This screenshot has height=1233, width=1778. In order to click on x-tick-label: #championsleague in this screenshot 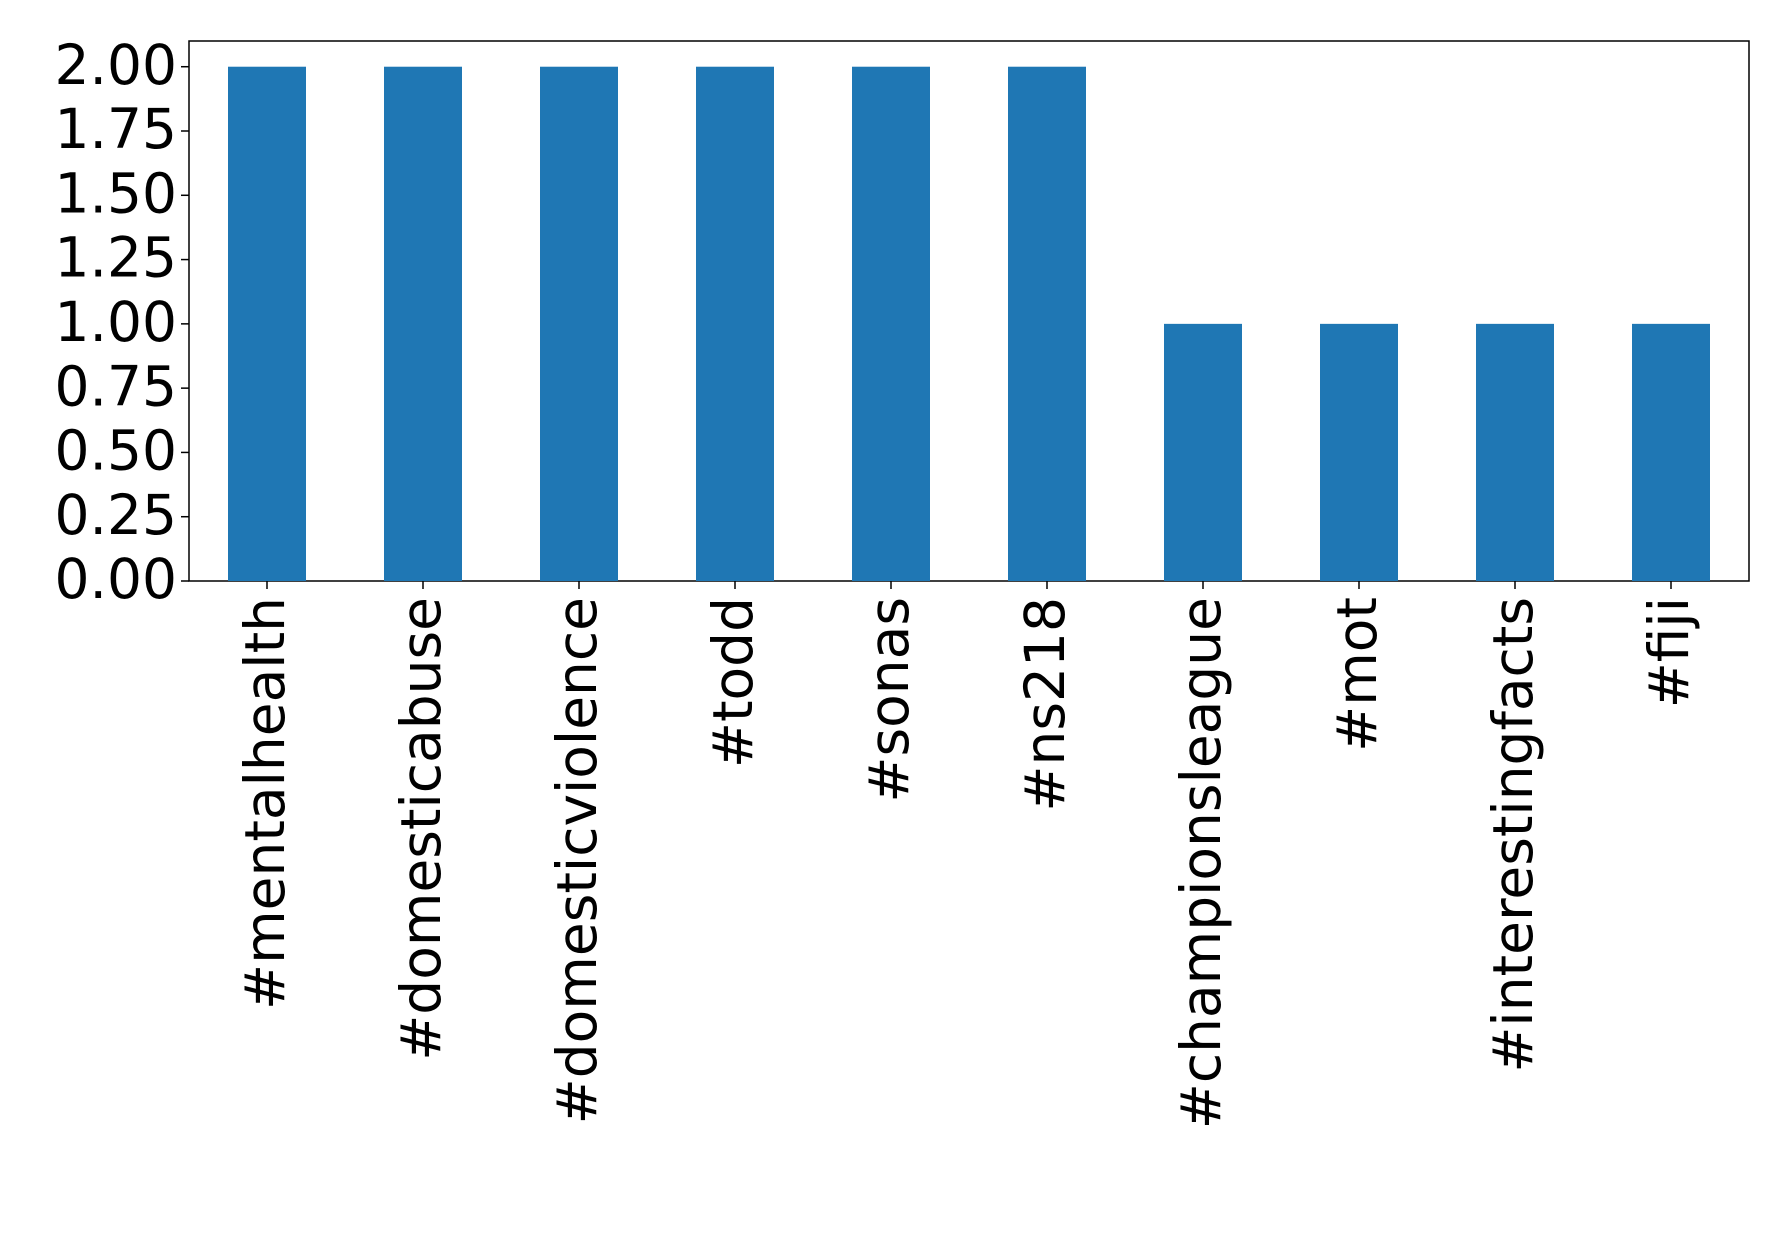, I will do `click(1201, 863)`.